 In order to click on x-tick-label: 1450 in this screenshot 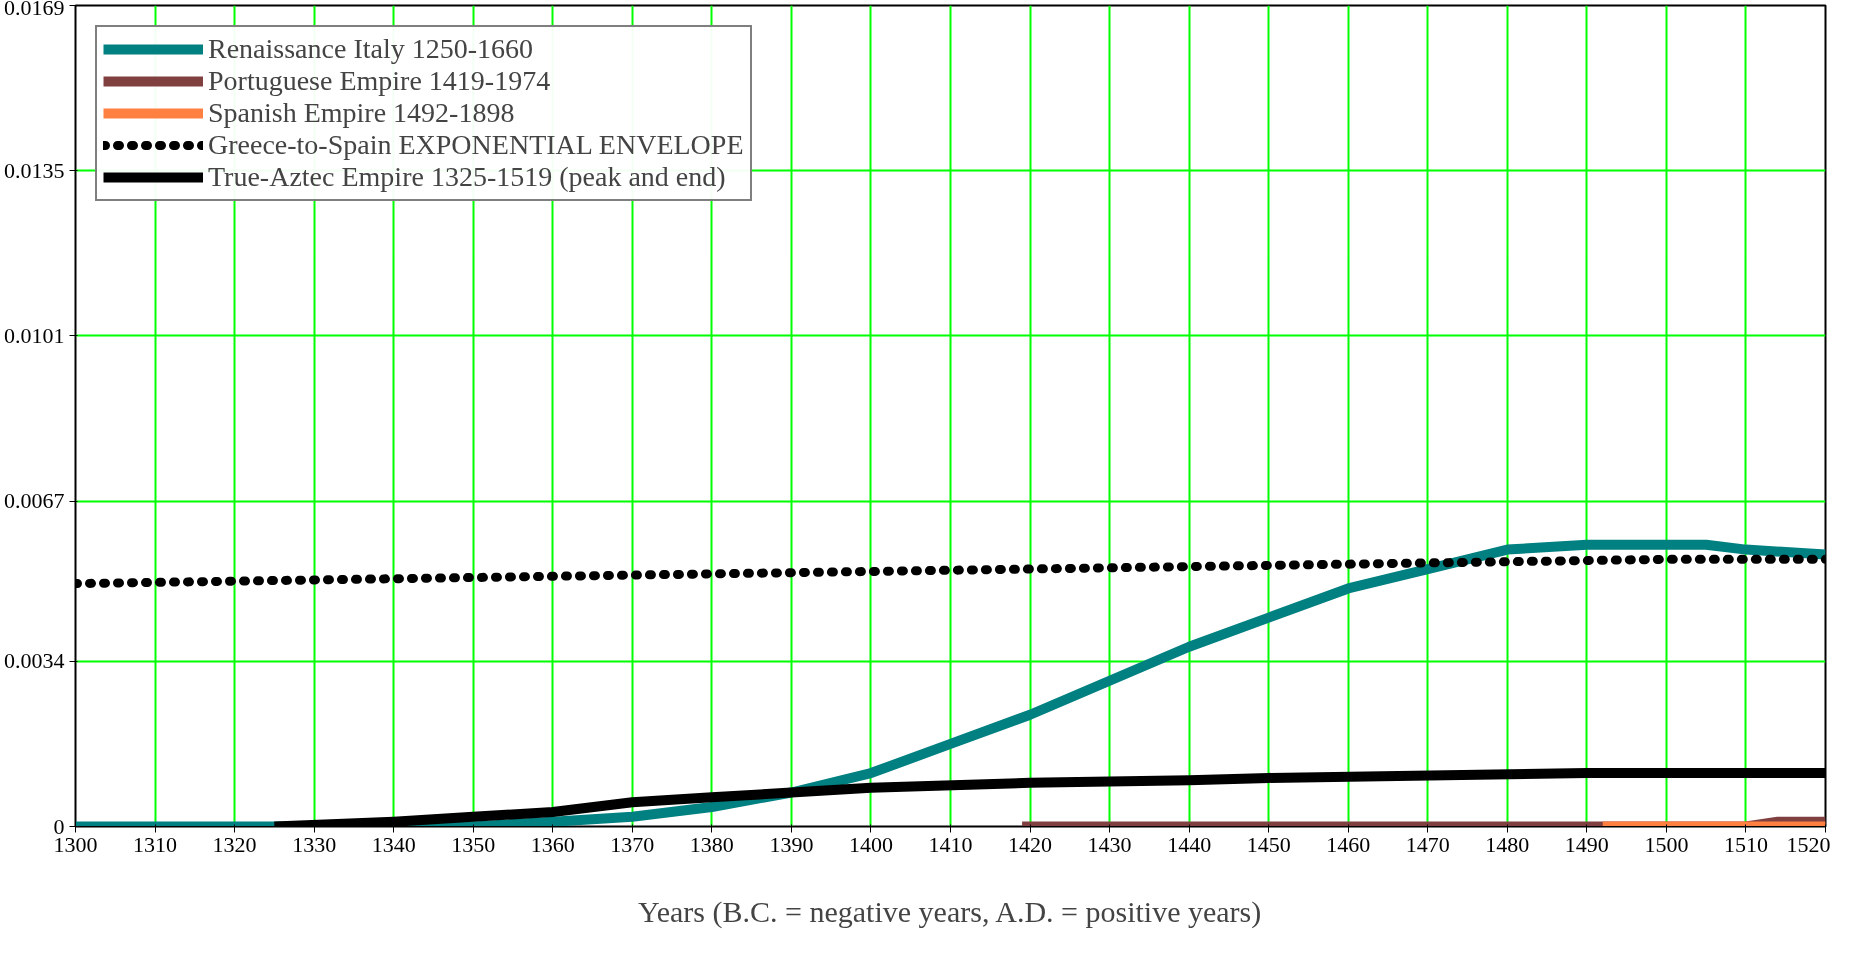, I will do `click(1268, 844)`.